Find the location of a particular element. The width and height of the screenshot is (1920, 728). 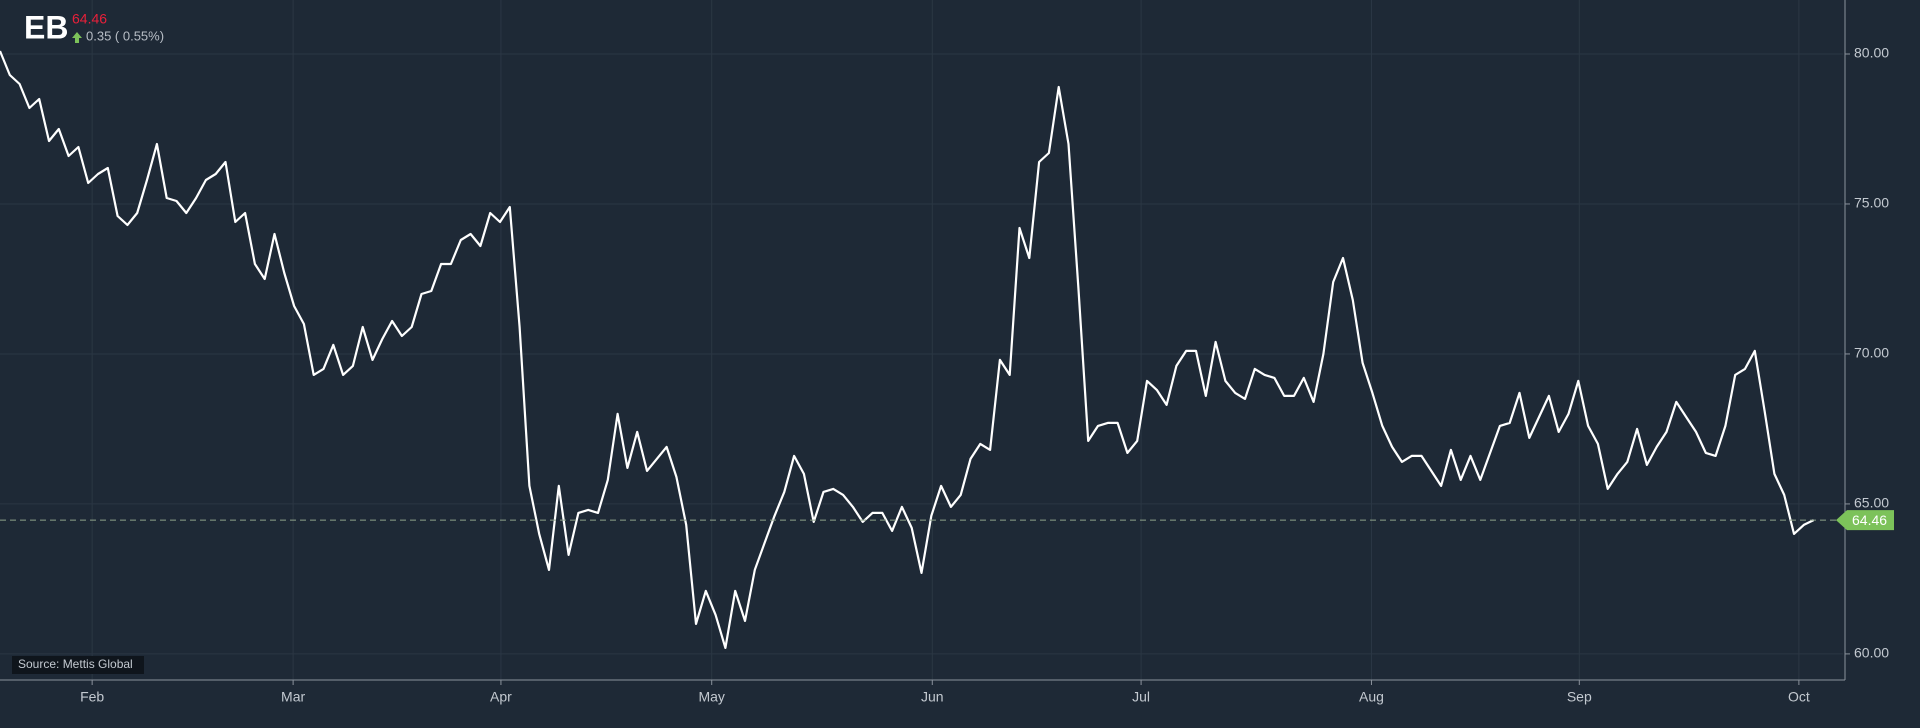

x-tick-label: Mar is located at coordinates (293, 697).